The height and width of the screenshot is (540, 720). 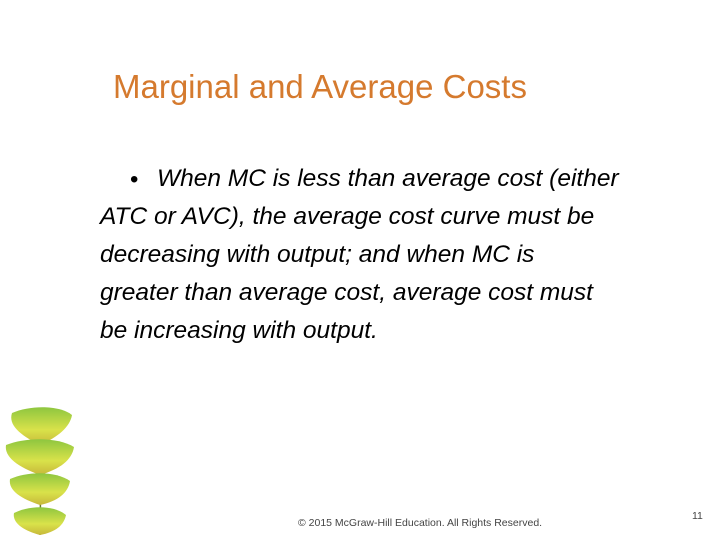 I want to click on ginkgo-decoration, so click(x=39, y=471).